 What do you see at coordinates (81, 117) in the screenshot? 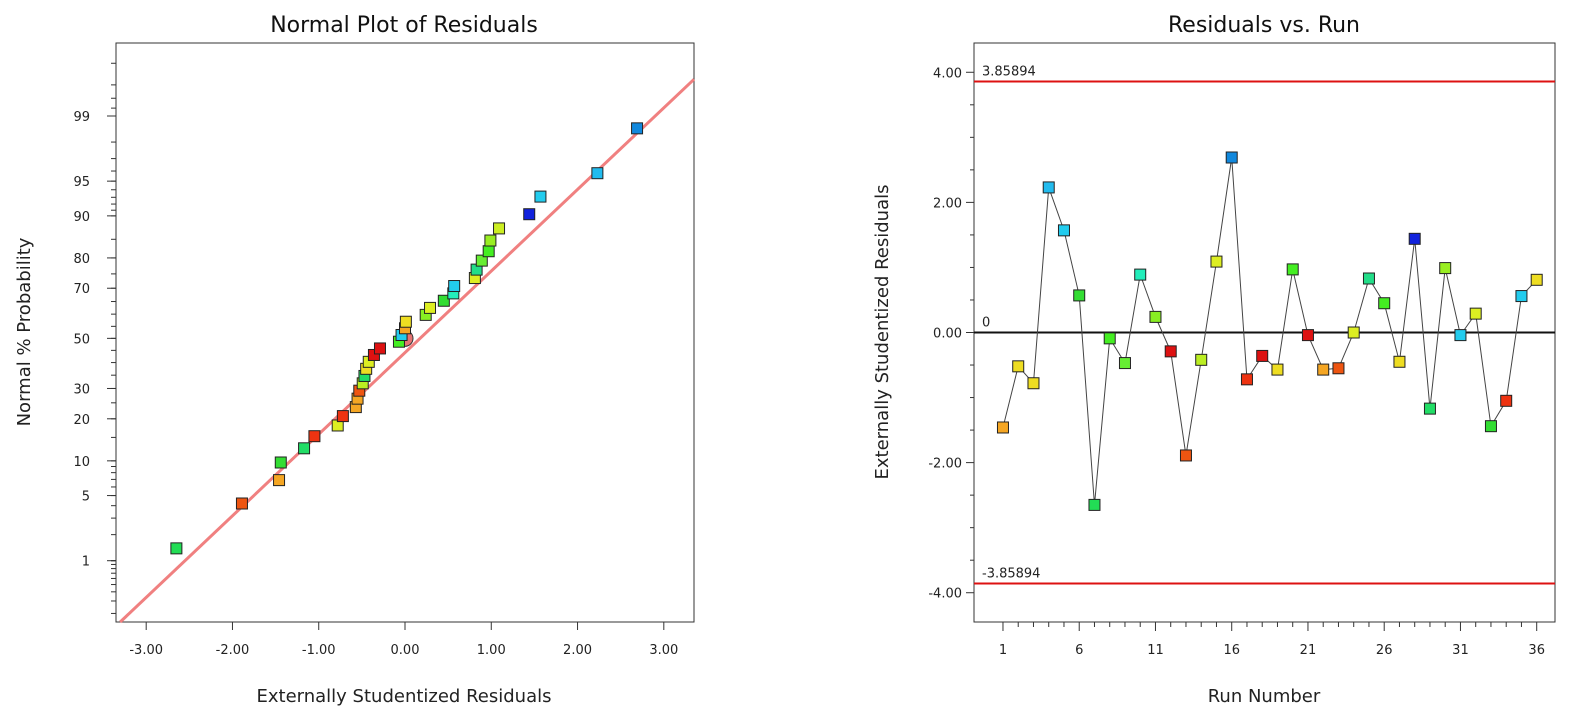
I see `normal-plot-y-tick-label: 99` at bounding box center [81, 117].